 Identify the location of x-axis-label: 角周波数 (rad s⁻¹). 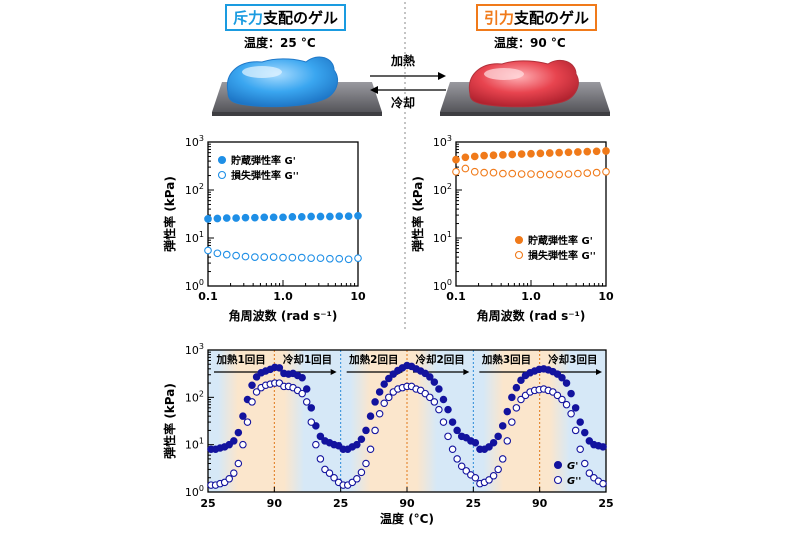
(283, 315).